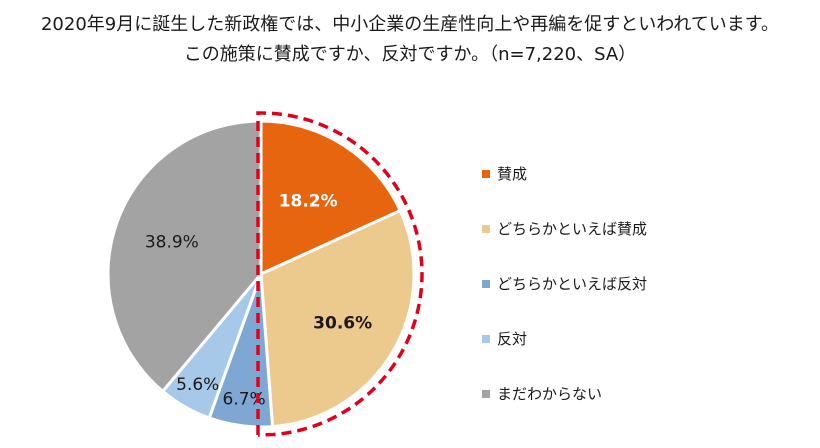 The image size is (820, 448). Describe the element at coordinates (197, 385) in the screenshot. I see `slice-label-3: 5.6%` at that location.